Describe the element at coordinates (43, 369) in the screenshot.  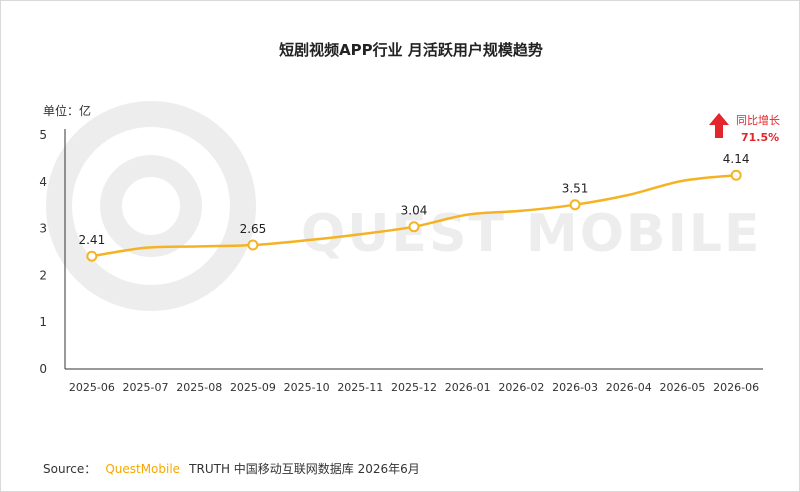
I see `y-tick-label: 0` at that location.